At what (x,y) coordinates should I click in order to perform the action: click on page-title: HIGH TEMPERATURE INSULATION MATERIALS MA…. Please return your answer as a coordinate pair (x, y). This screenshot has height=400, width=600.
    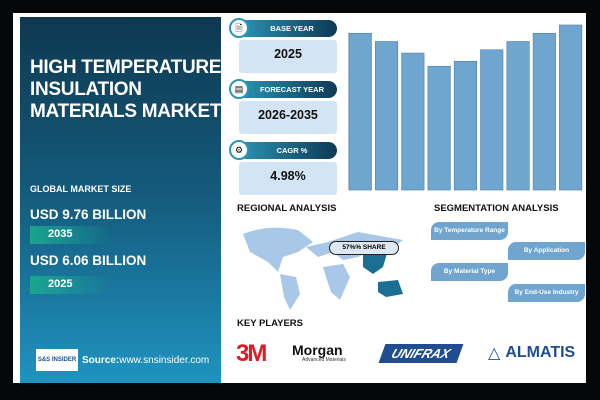
    Looking at the image, I should click on (125, 90).